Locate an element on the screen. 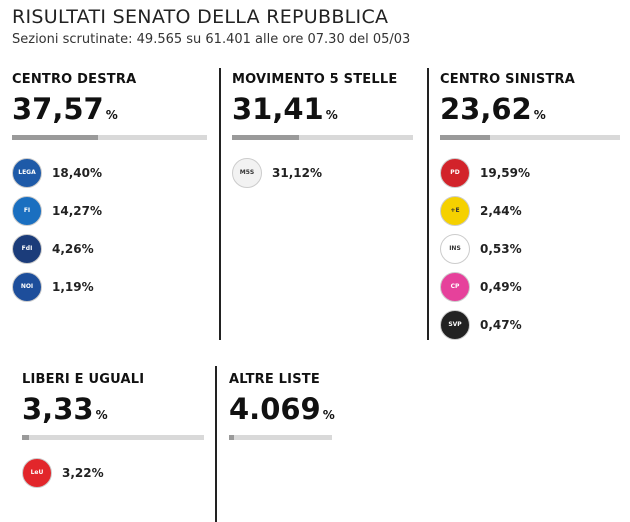  piu-europa-logo: +E is located at coordinates (455, 211).